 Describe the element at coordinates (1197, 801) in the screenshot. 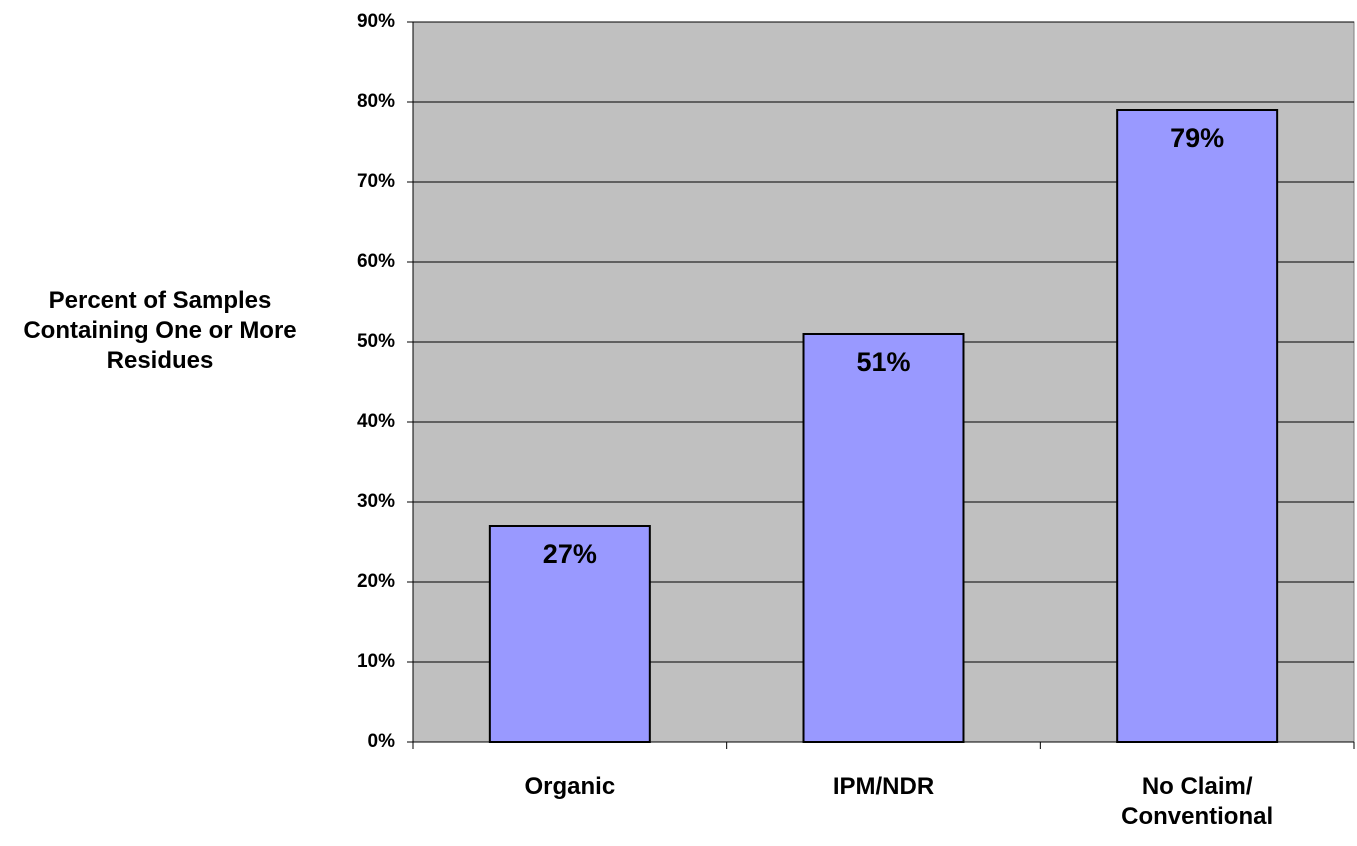

I see `x-tick-label: No Claim/ Conventional` at that location.